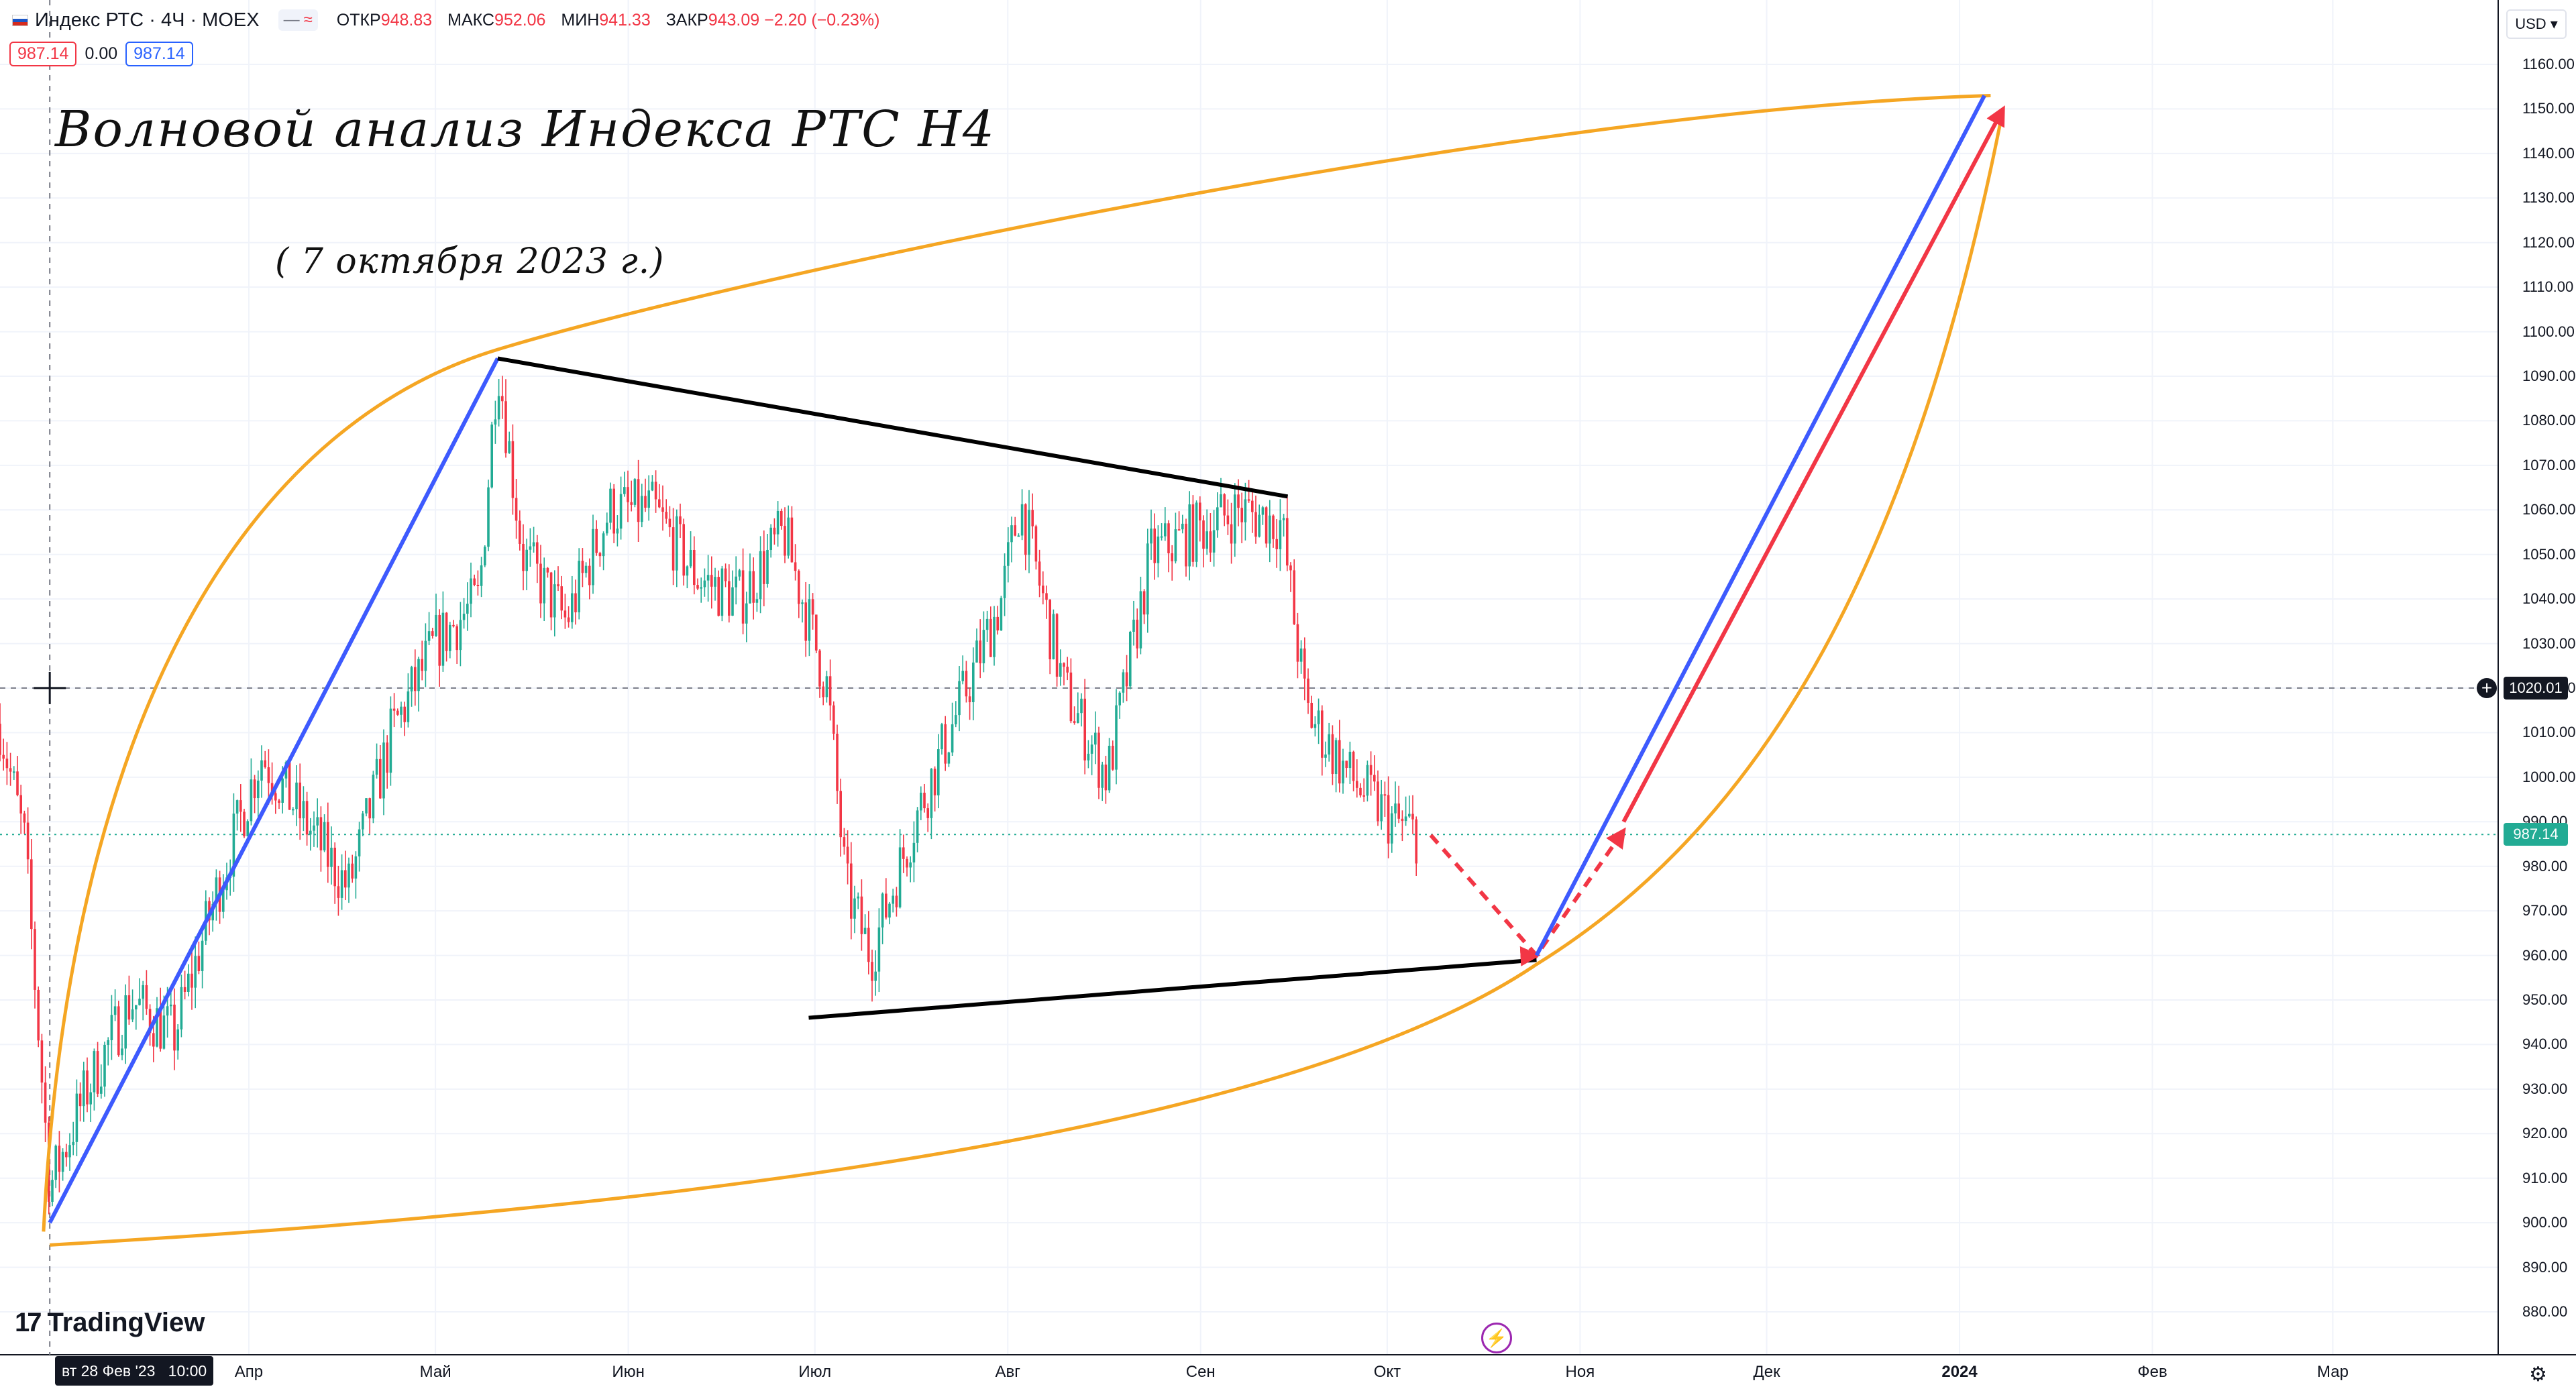 The width and height of the screenshot is (2576, 1395). What do you see at coordinates (308, 20) in the screenshot?
I see `wave-icon: ≈` at bounding box center [308, 20].